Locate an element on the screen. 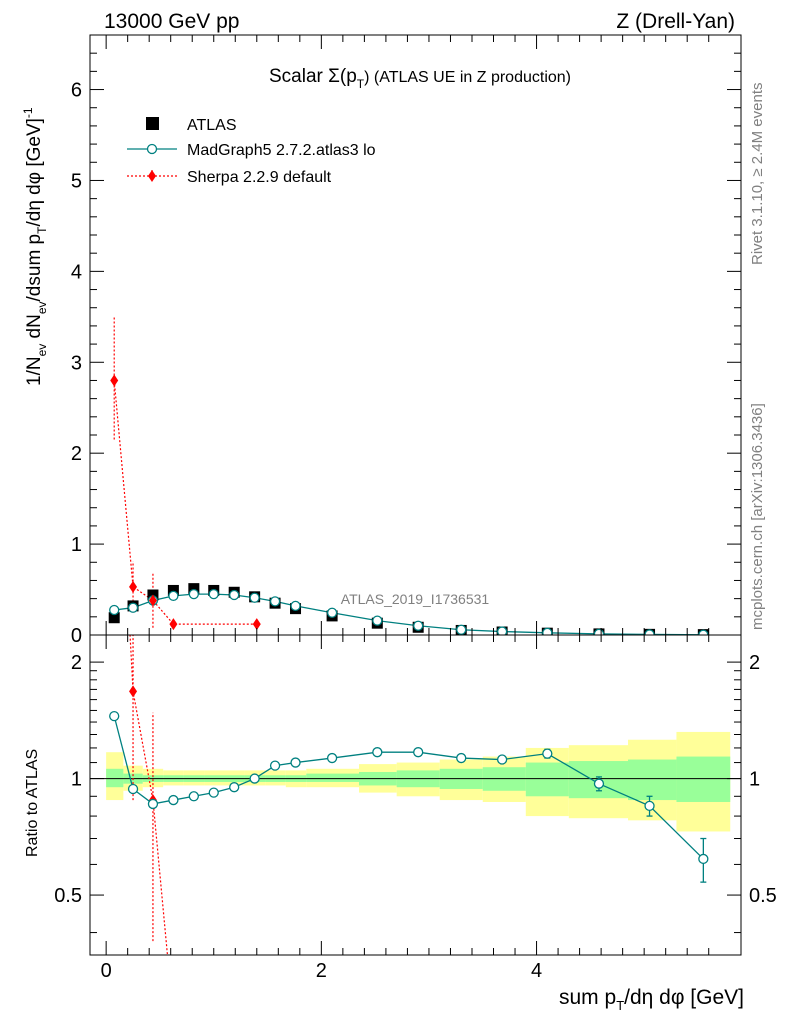 Image resolution: width=786 pixels, height=1024 pixels. ratio-ytick-label-right: 0.5 is located at coordinates (763, 896).